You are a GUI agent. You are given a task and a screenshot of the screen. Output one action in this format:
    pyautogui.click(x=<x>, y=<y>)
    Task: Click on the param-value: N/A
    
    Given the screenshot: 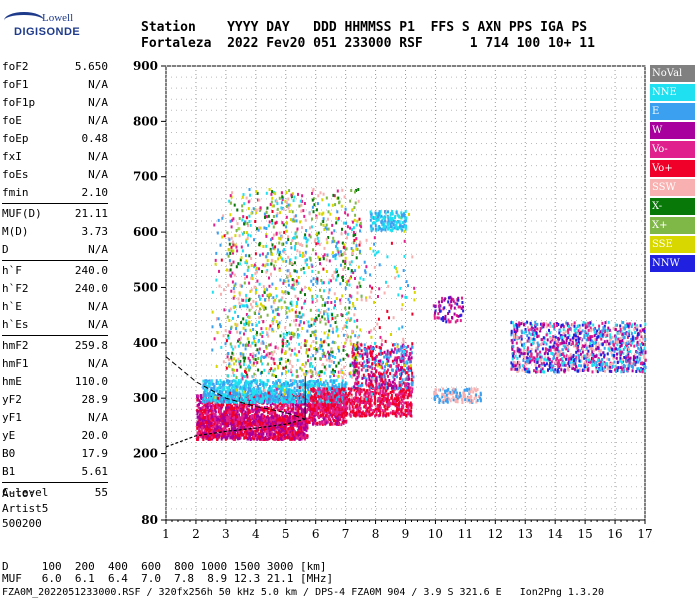 What is the action you would take?
    pyautogui.click(x=98, y=363)
    